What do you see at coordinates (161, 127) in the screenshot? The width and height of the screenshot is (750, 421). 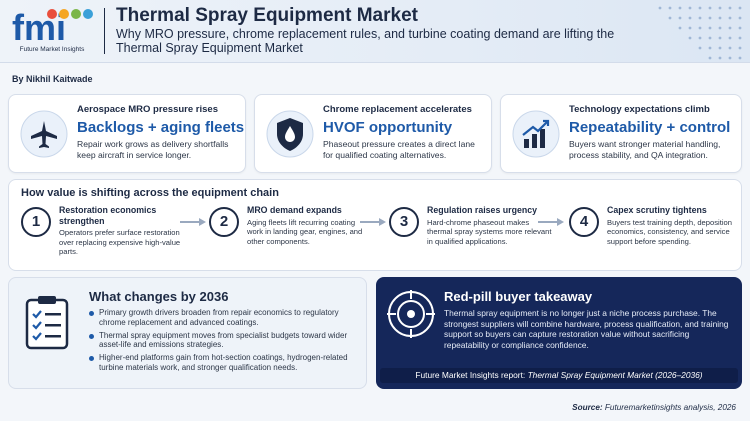 I see `card-headline: Backlogs + aging fleets` at bounding box center [161, 127].